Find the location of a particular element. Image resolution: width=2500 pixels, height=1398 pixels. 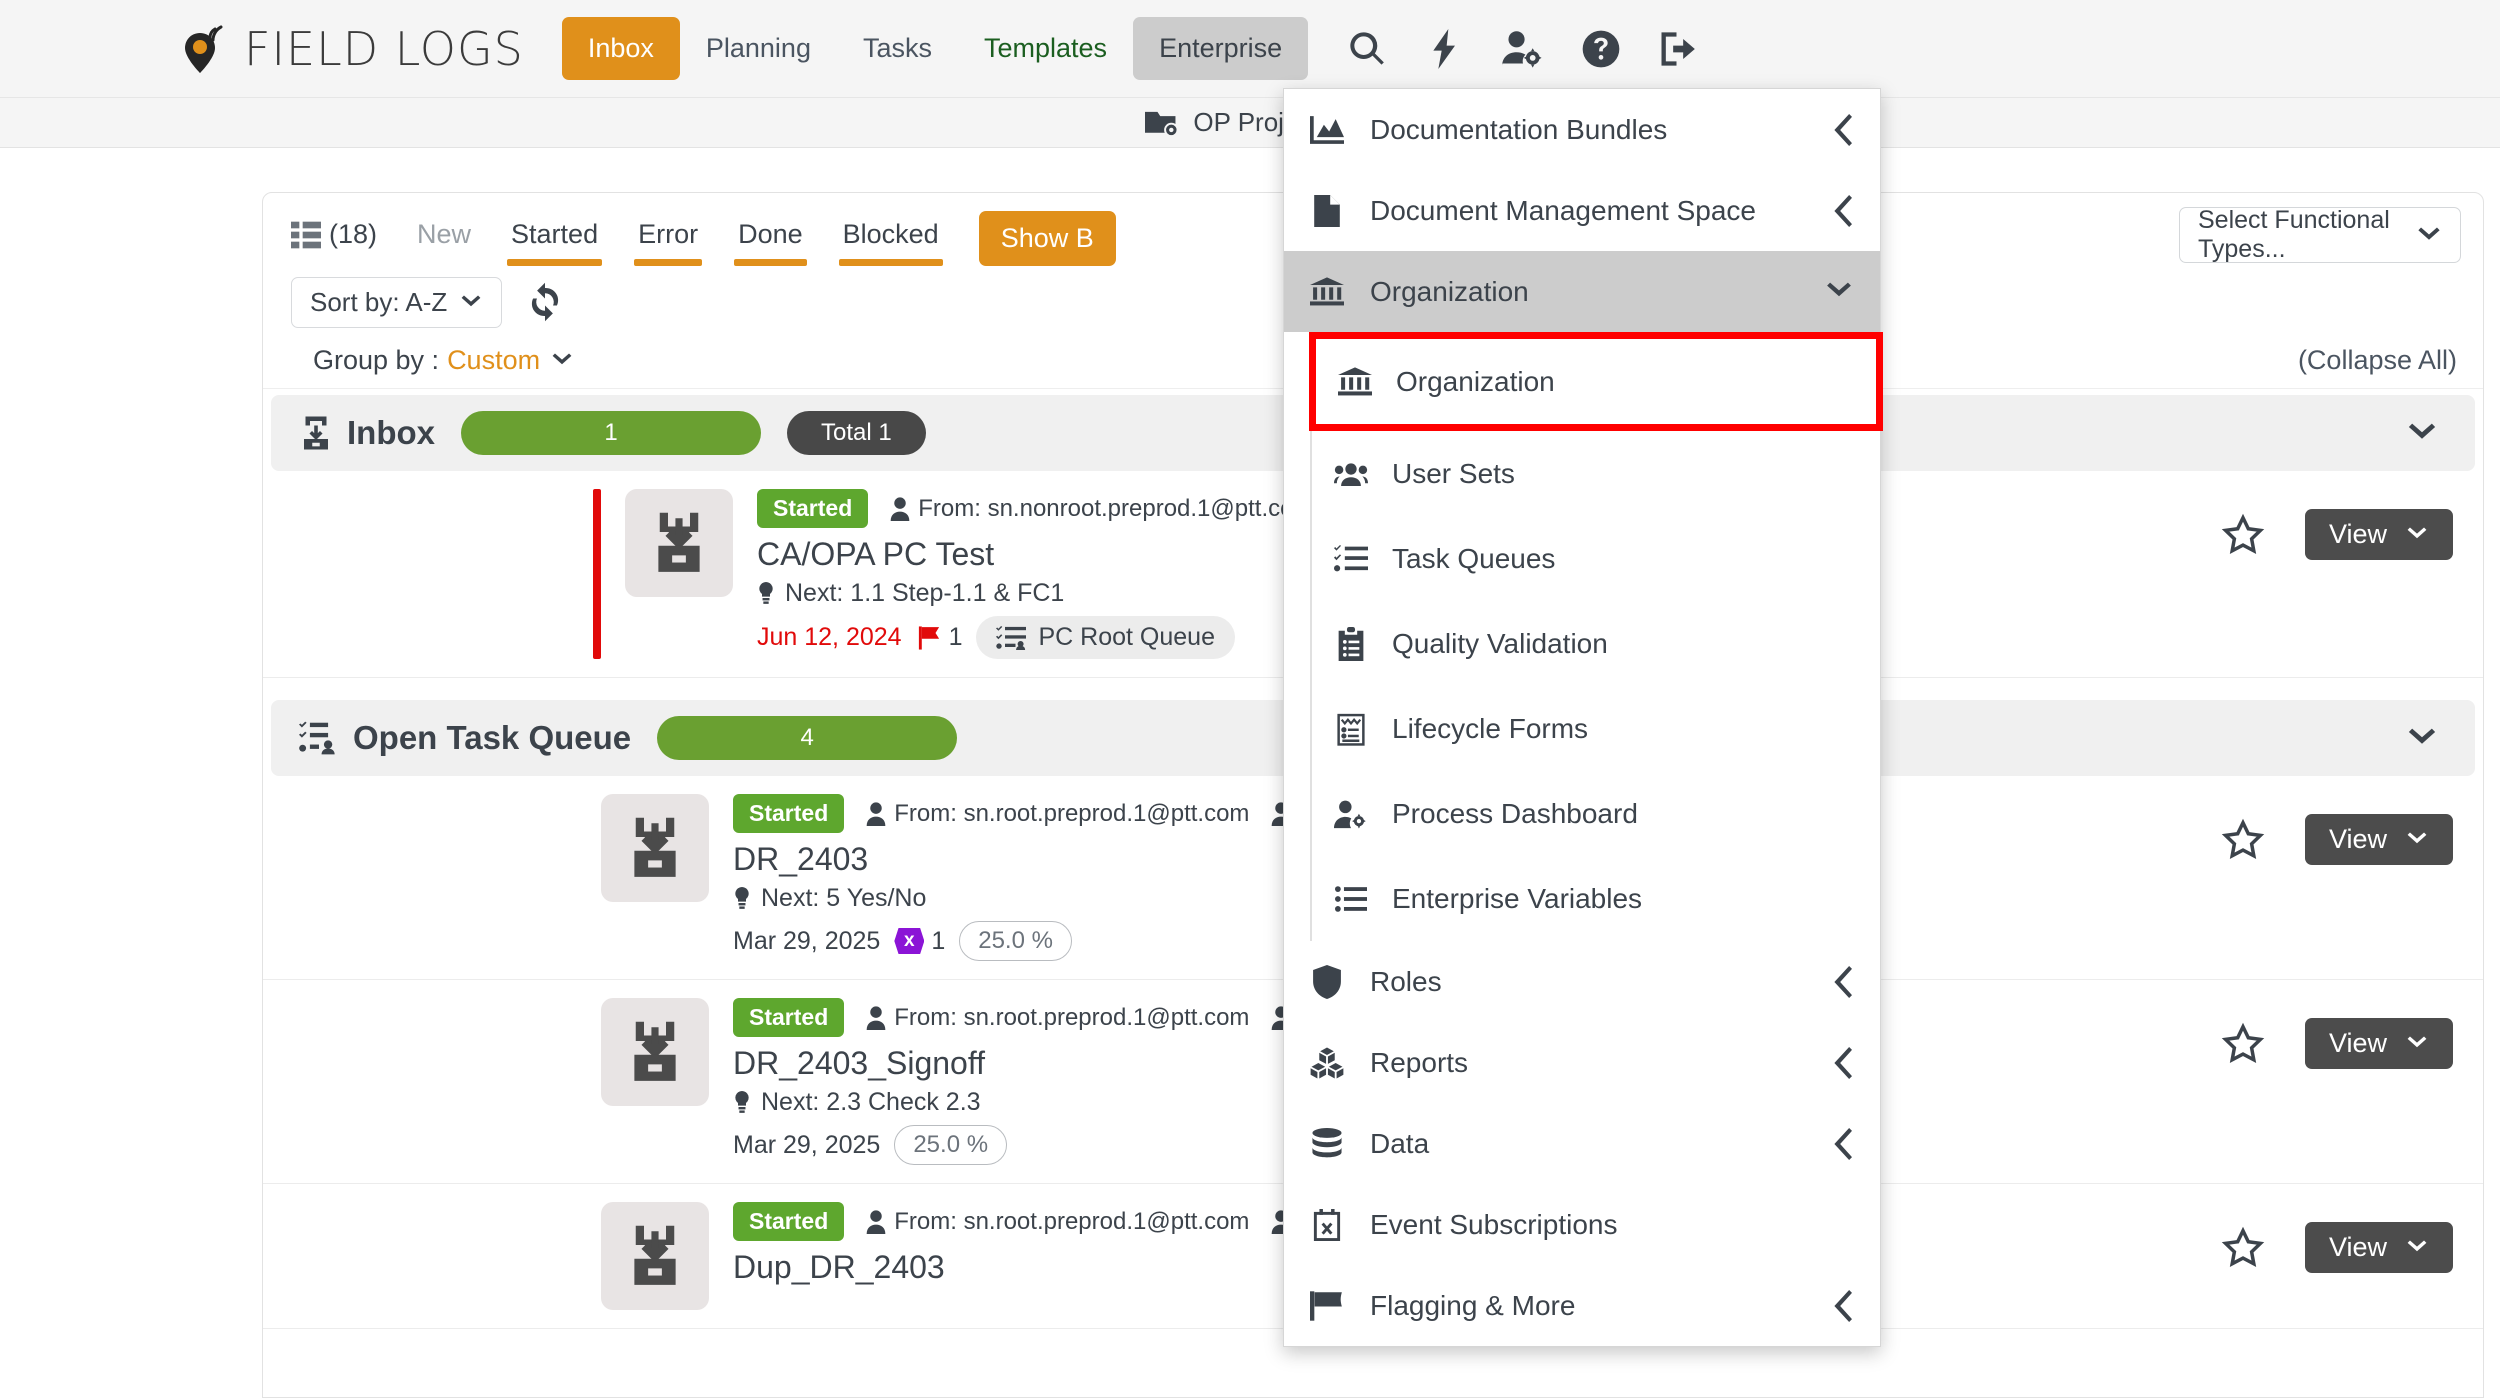

item-next-step: Next: 5 Yes/No is located at coordinates (1608, 898).